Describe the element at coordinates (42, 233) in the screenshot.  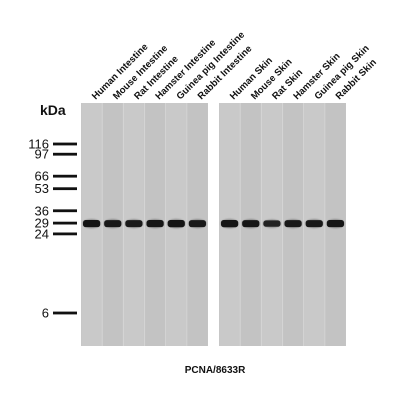
I see `ladder-label: 24` at that location.